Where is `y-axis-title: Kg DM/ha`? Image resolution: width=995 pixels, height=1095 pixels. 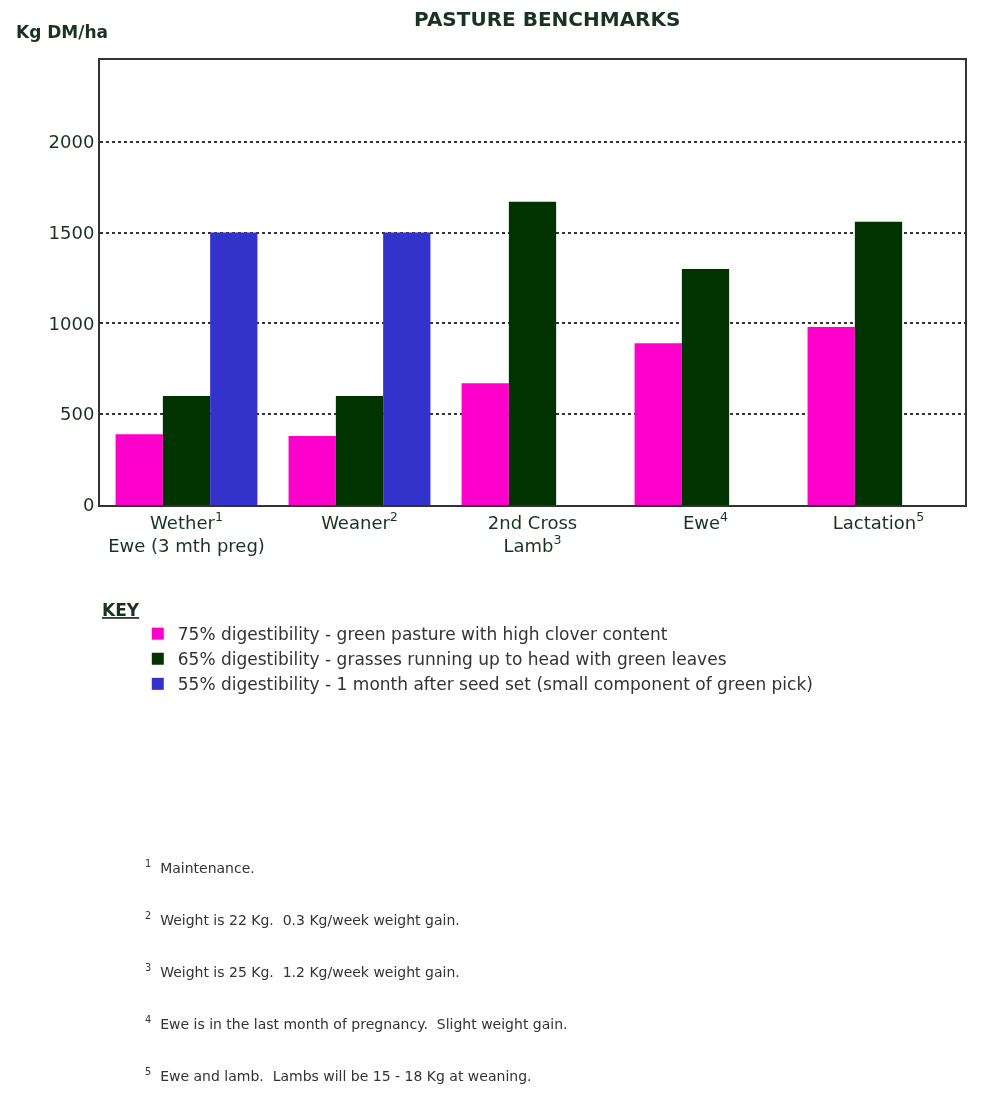 y-axis-title: Kg DM/ha is located at coordinates (62, 32).